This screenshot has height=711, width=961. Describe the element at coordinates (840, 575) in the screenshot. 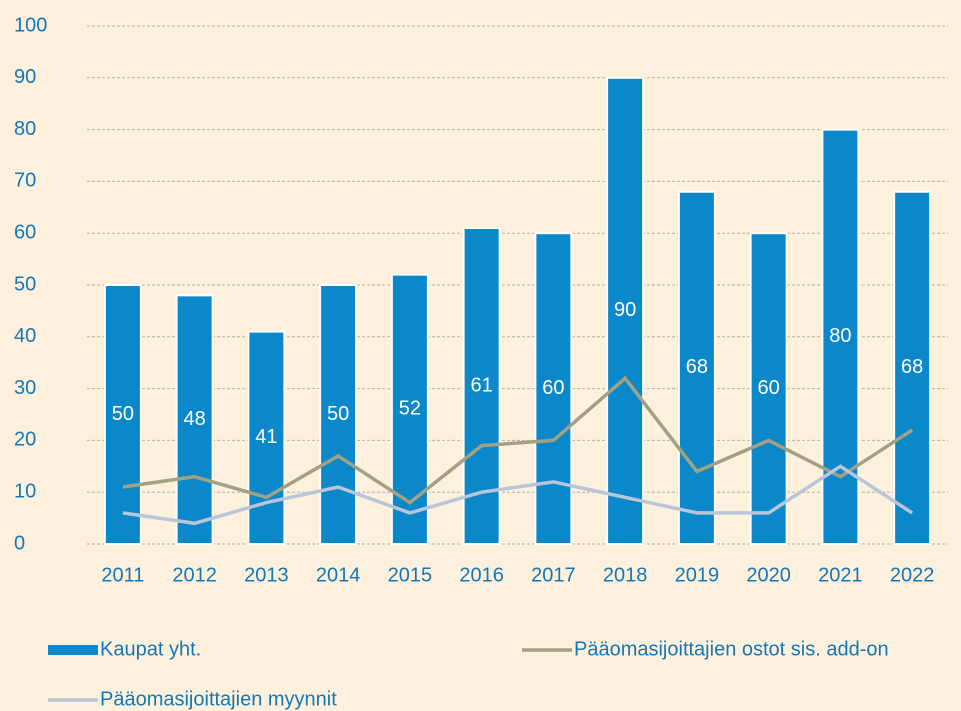

I see `x-tick-label: 2021` at that location.